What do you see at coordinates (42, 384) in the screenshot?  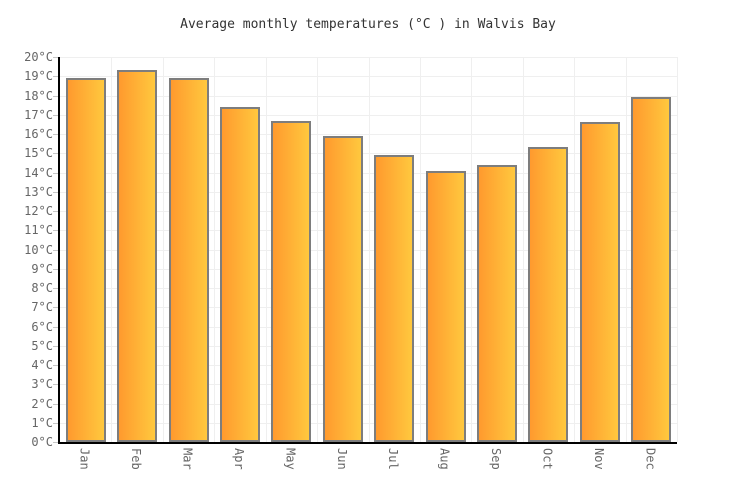 I see `y-axis-label-3: 3°C` at bounding box center [42, 384].